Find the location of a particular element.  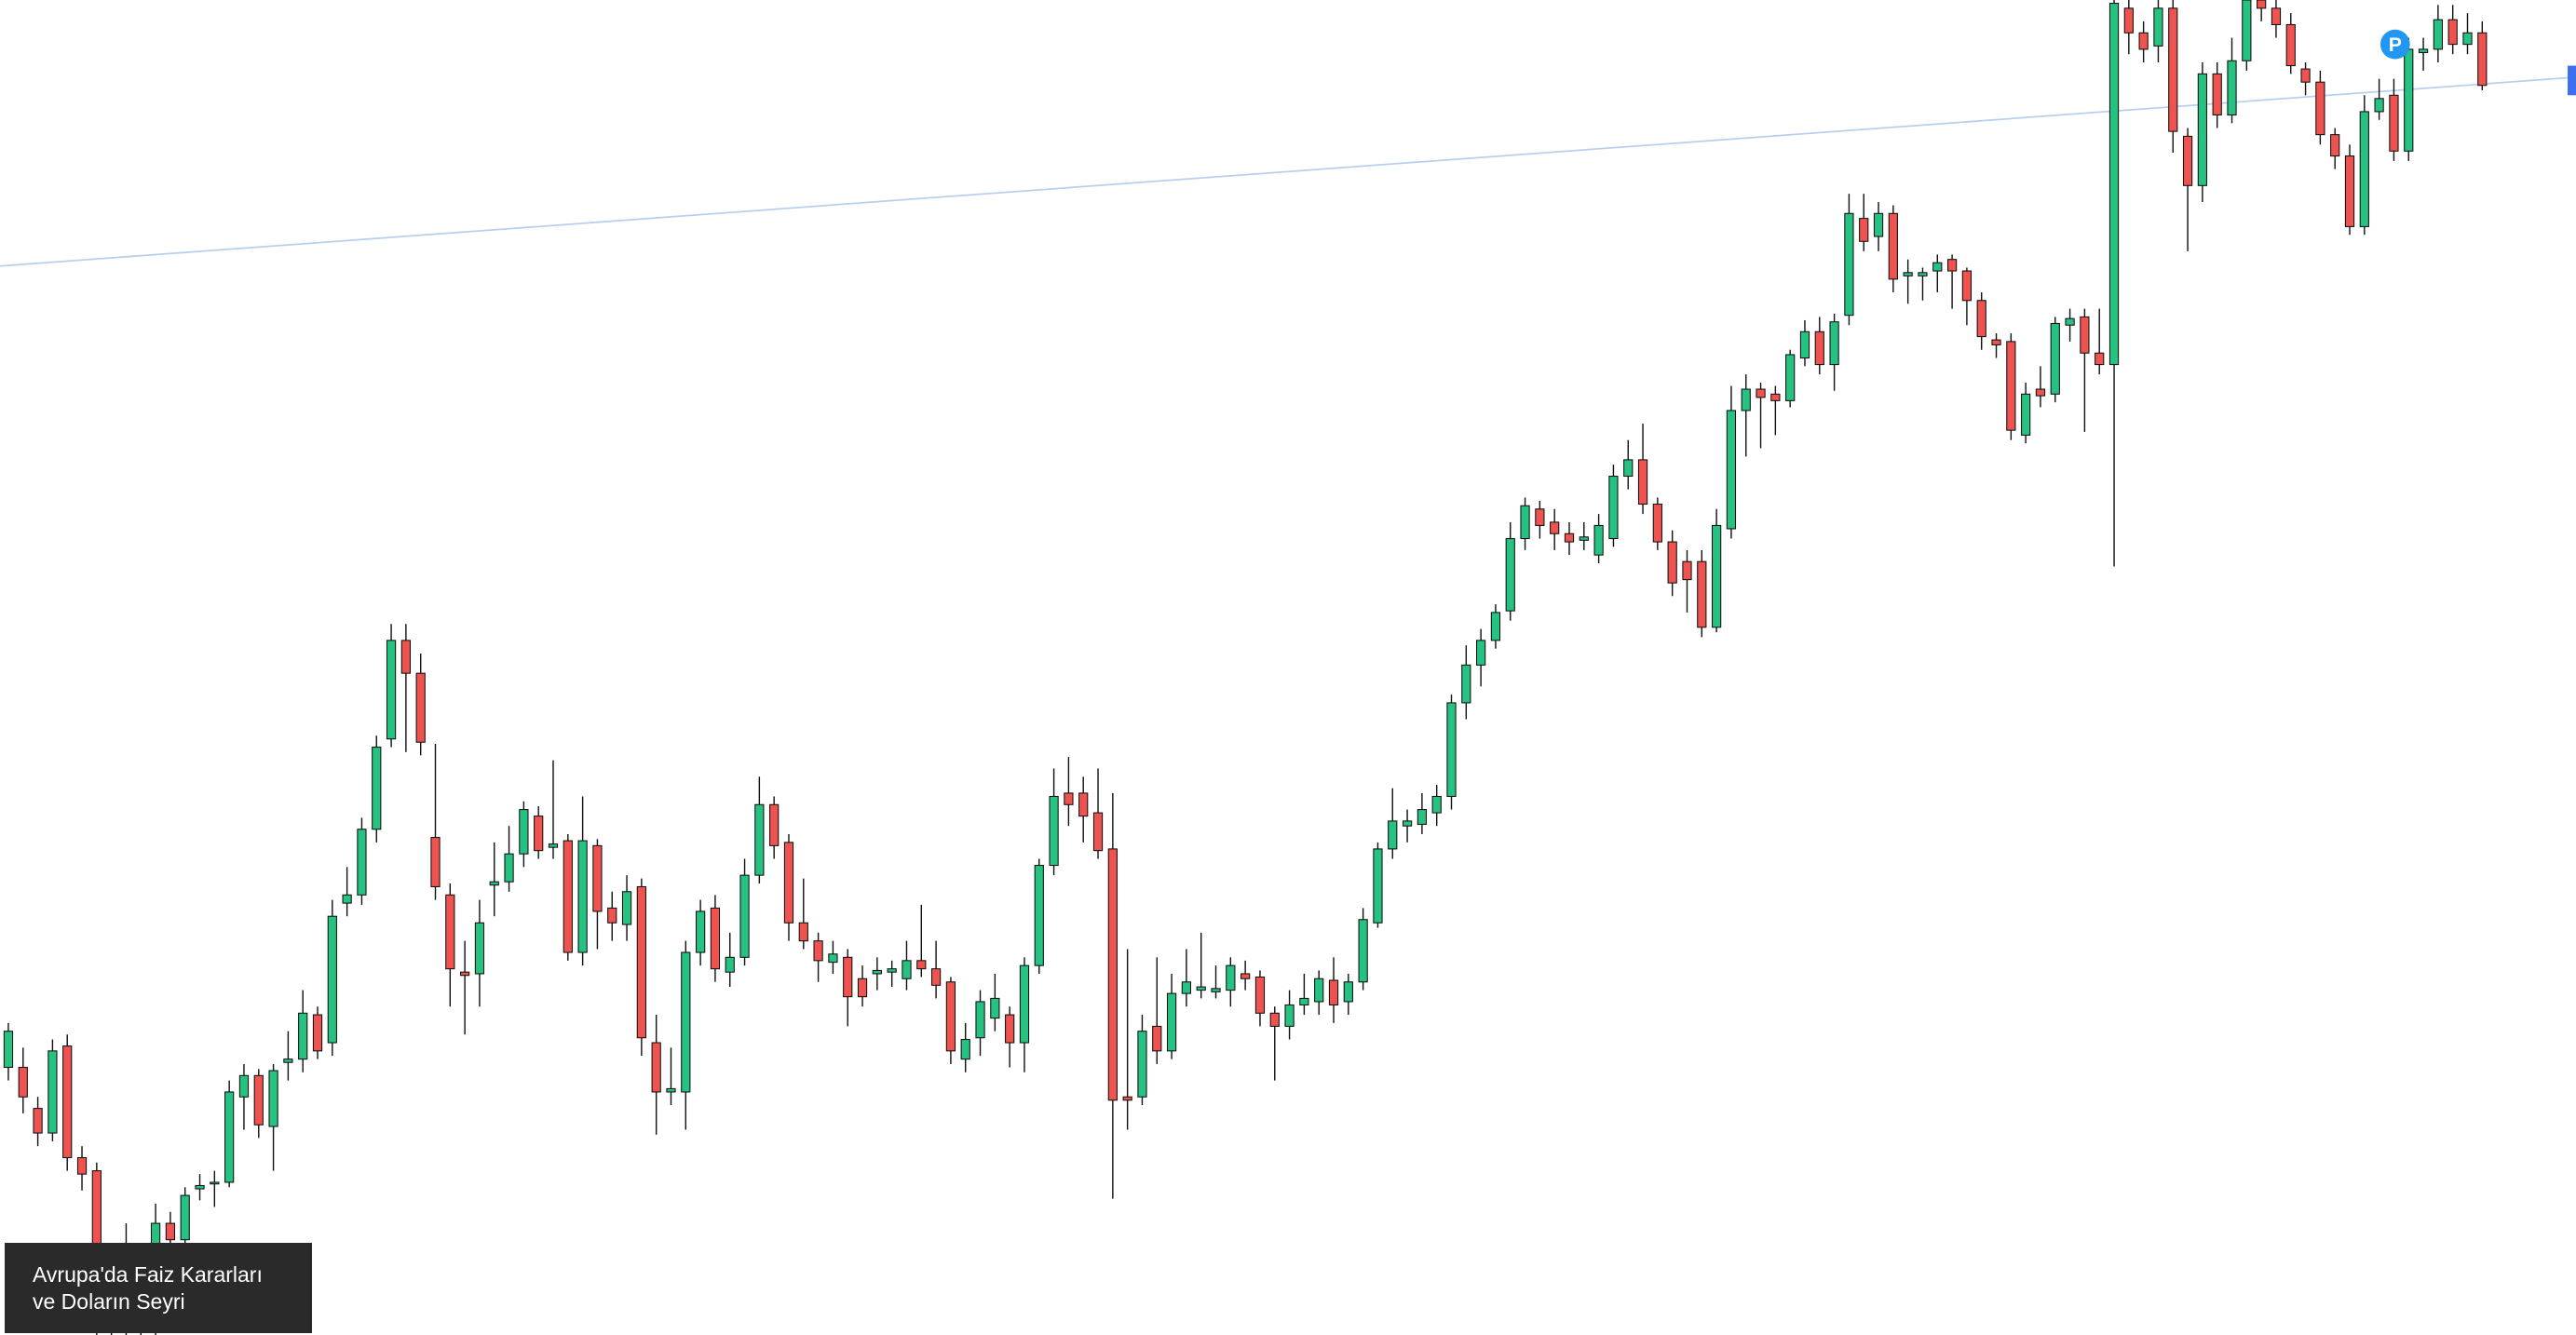

marker-text: P is located at coordinates (2395, 45).